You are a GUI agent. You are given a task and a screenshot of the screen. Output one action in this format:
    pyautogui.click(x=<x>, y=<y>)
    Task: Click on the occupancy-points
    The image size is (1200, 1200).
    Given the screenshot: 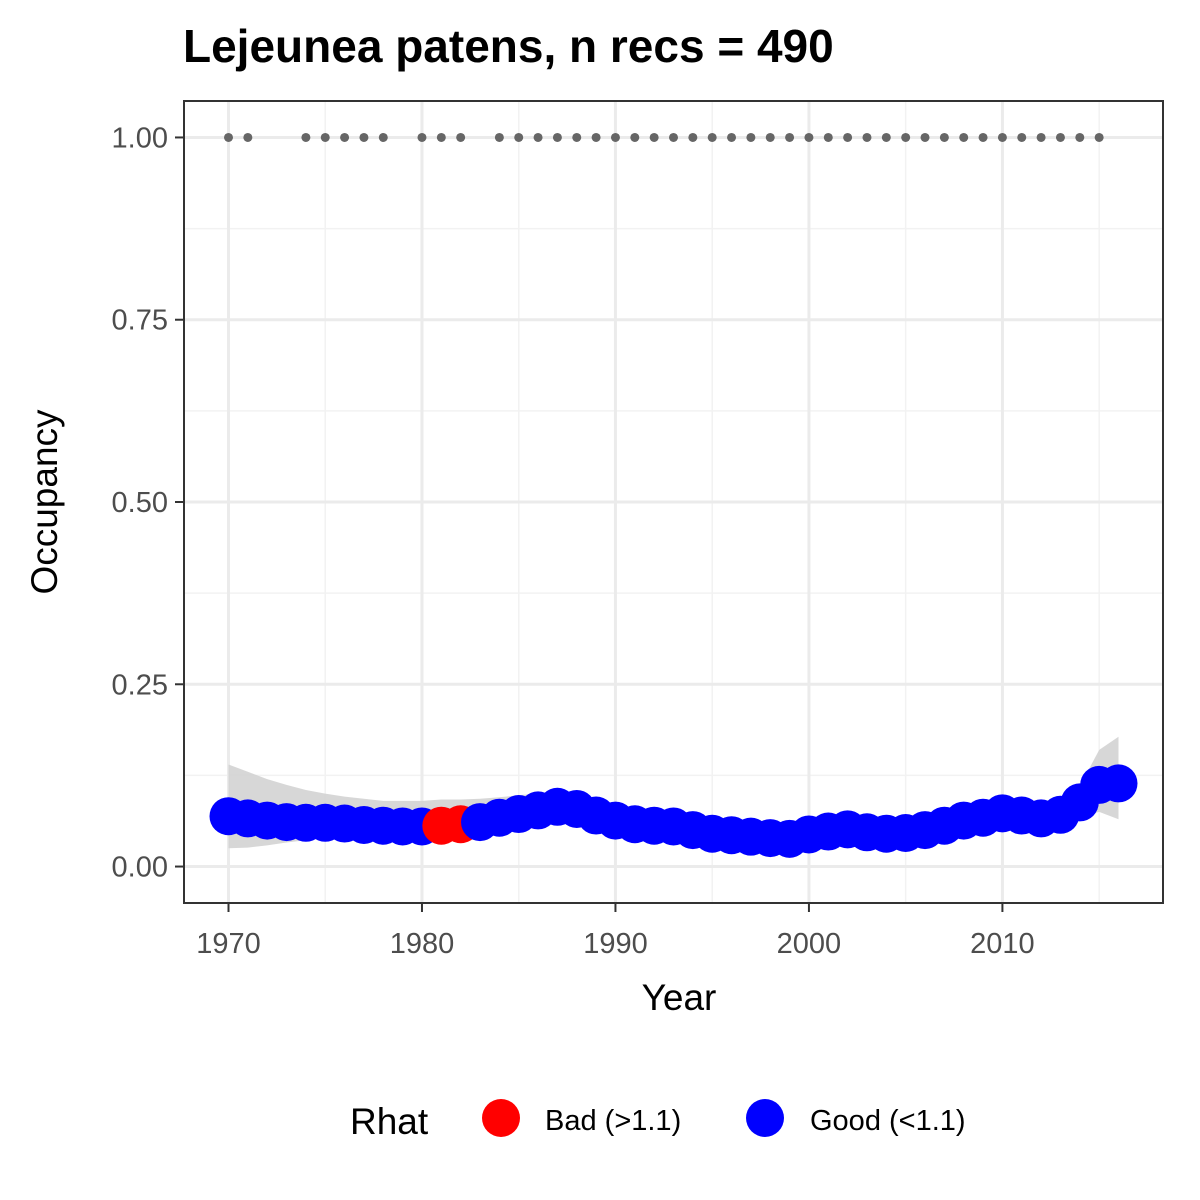 What is the action you would take?
    pyautogui.click(x=673, y=811)
    